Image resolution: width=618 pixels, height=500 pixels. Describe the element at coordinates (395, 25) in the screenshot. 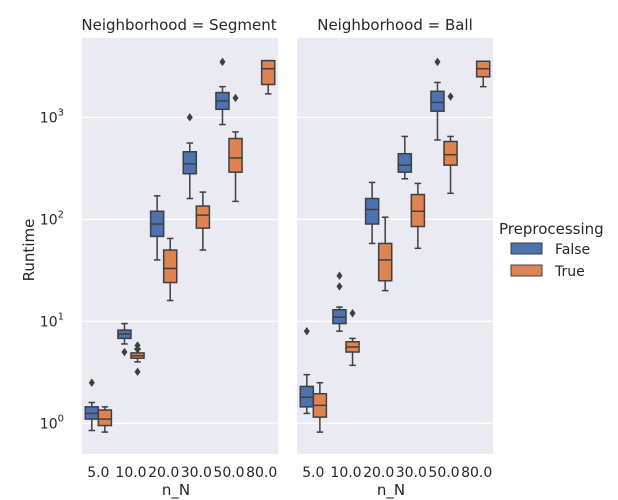

I see `facet-title-ball: Neighborhood = Ball` at that location.